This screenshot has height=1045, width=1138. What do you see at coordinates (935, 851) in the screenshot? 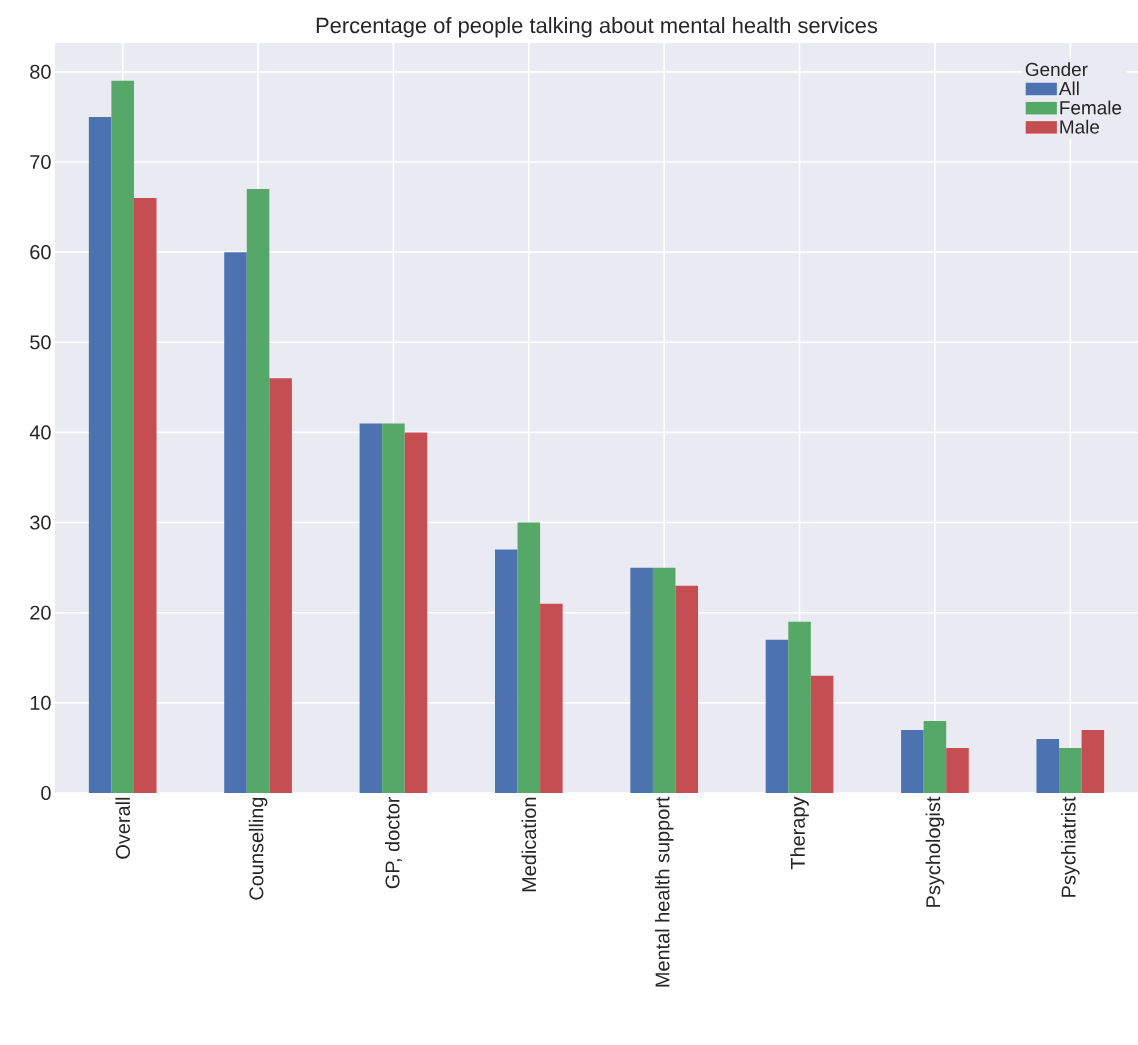
I see `x-tick-label: Psychologist` at bounding box center [935, 851].